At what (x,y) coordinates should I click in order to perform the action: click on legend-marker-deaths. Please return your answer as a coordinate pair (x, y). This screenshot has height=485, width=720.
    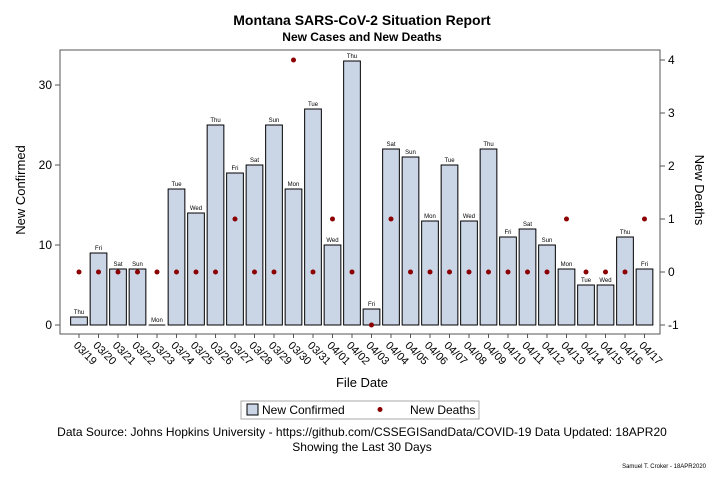
    Looking at the image, I should click on (380, 409).